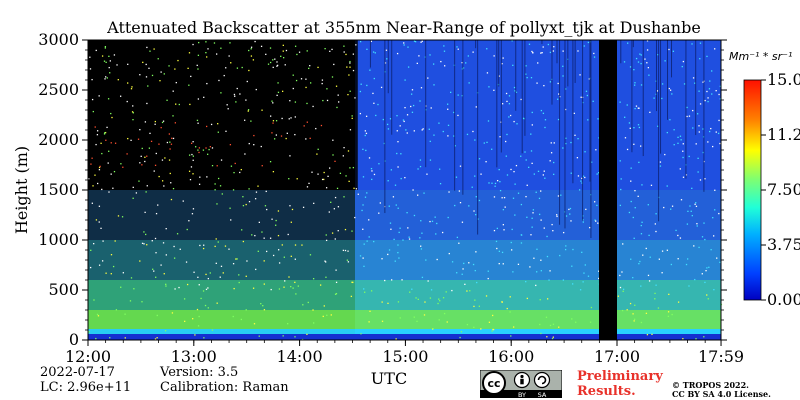  Describe the element at coordinates (404, 295) in the screenshot. I see `backscatter-band` at that location.